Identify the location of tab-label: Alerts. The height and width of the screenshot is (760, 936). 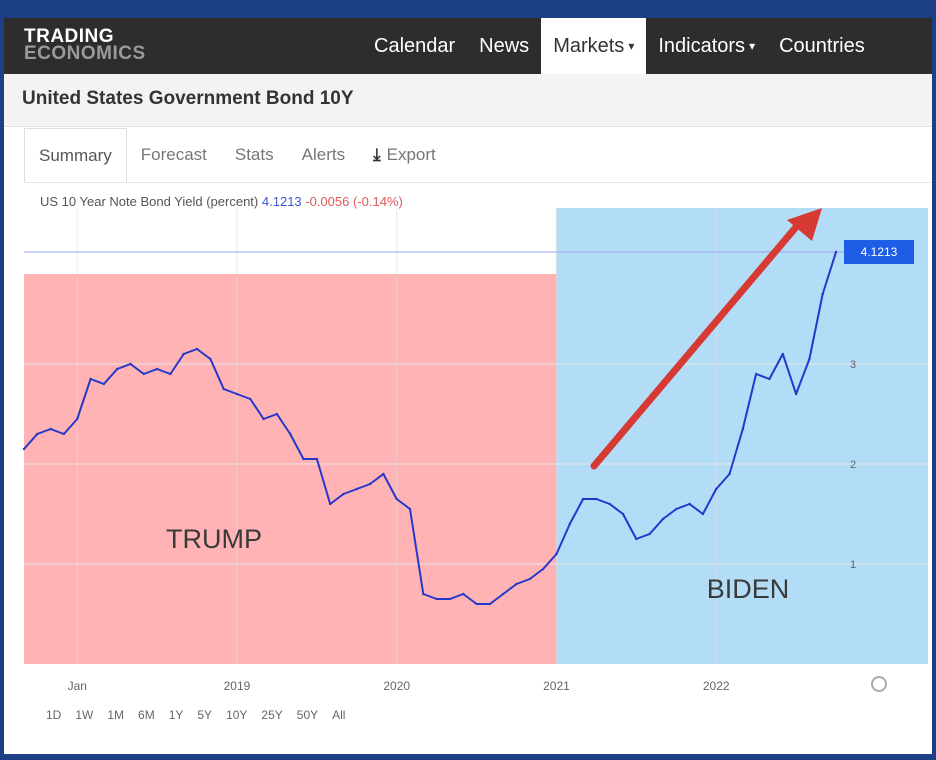
(323, 154).